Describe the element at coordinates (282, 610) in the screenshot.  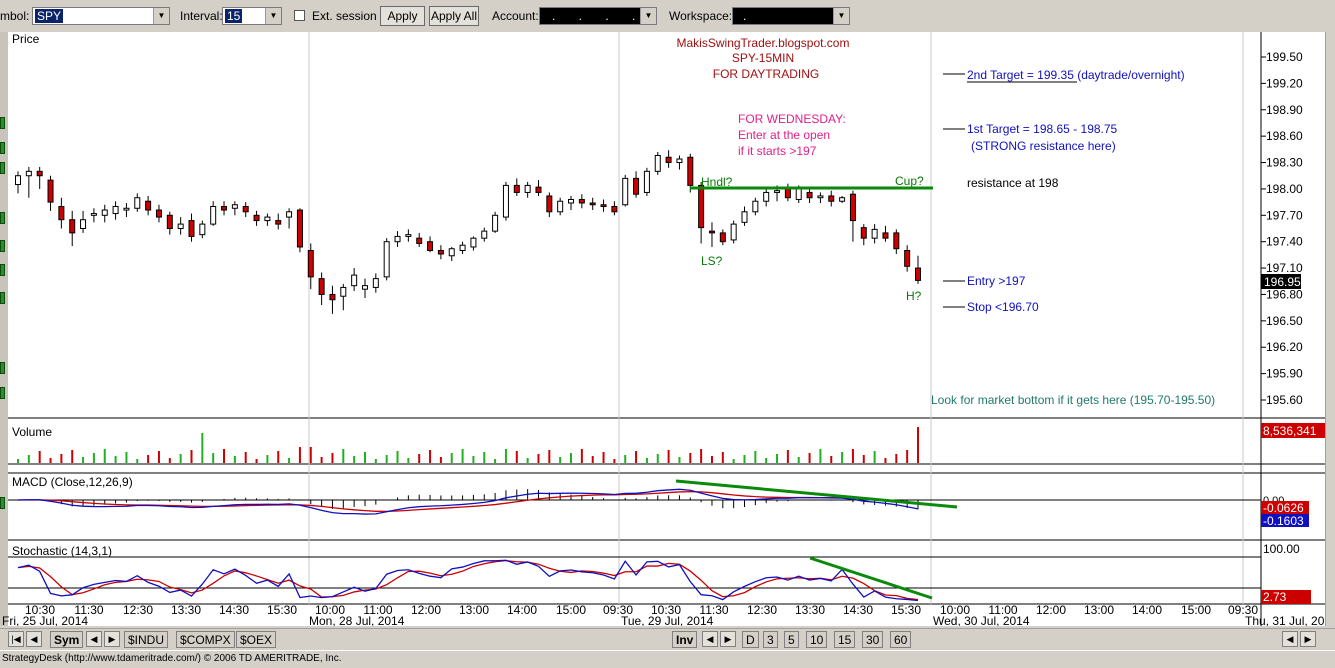
I see `time-tick-label: 15:30` at that location.